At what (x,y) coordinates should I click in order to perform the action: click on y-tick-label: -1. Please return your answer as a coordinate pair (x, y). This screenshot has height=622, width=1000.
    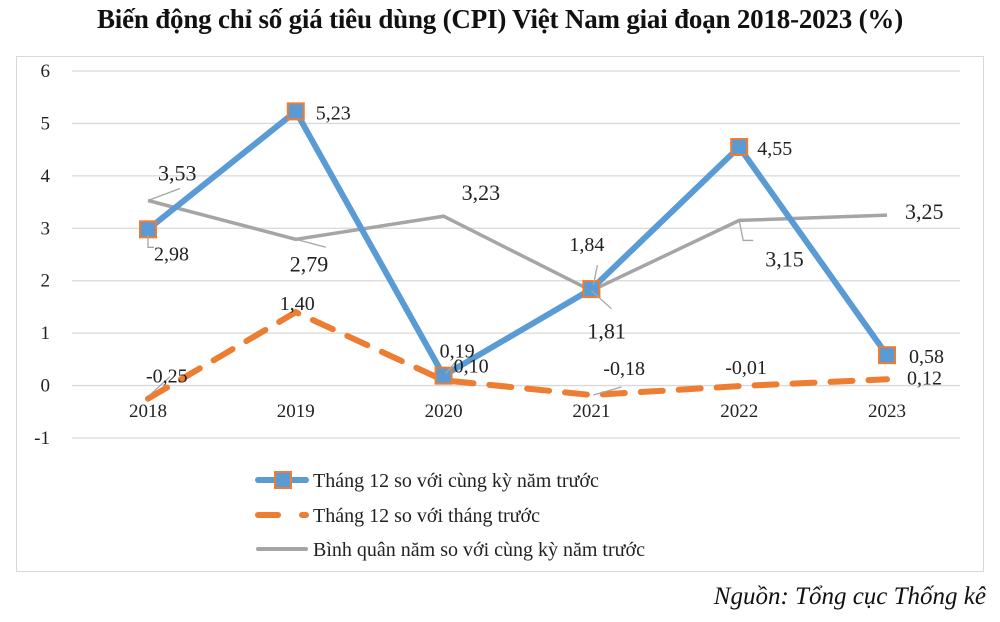
    Looking at the image, I should click on (42, 438).